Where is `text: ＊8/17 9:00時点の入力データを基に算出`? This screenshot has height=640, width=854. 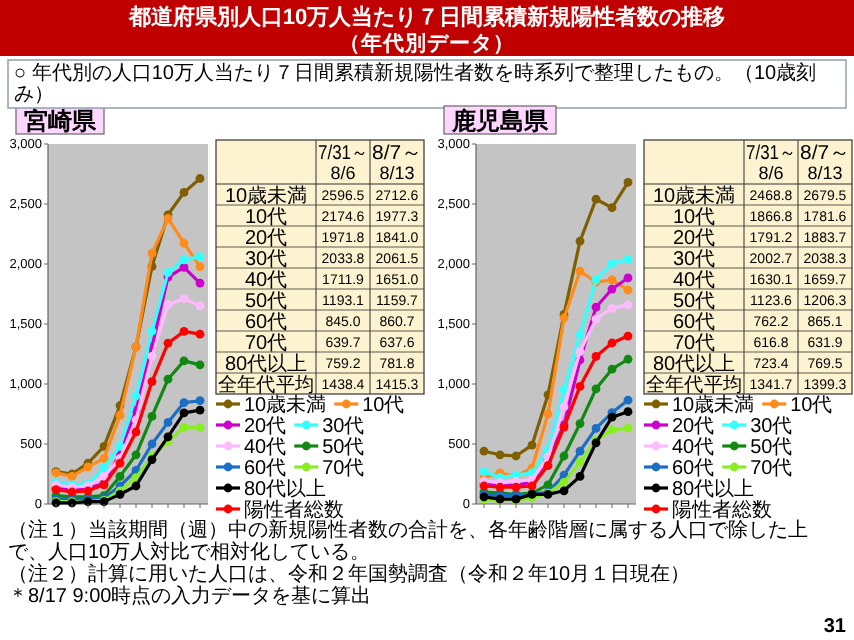
text: ＊8/17 9:00時点の入力データを基に算出 is located at coordinates (190, 596).